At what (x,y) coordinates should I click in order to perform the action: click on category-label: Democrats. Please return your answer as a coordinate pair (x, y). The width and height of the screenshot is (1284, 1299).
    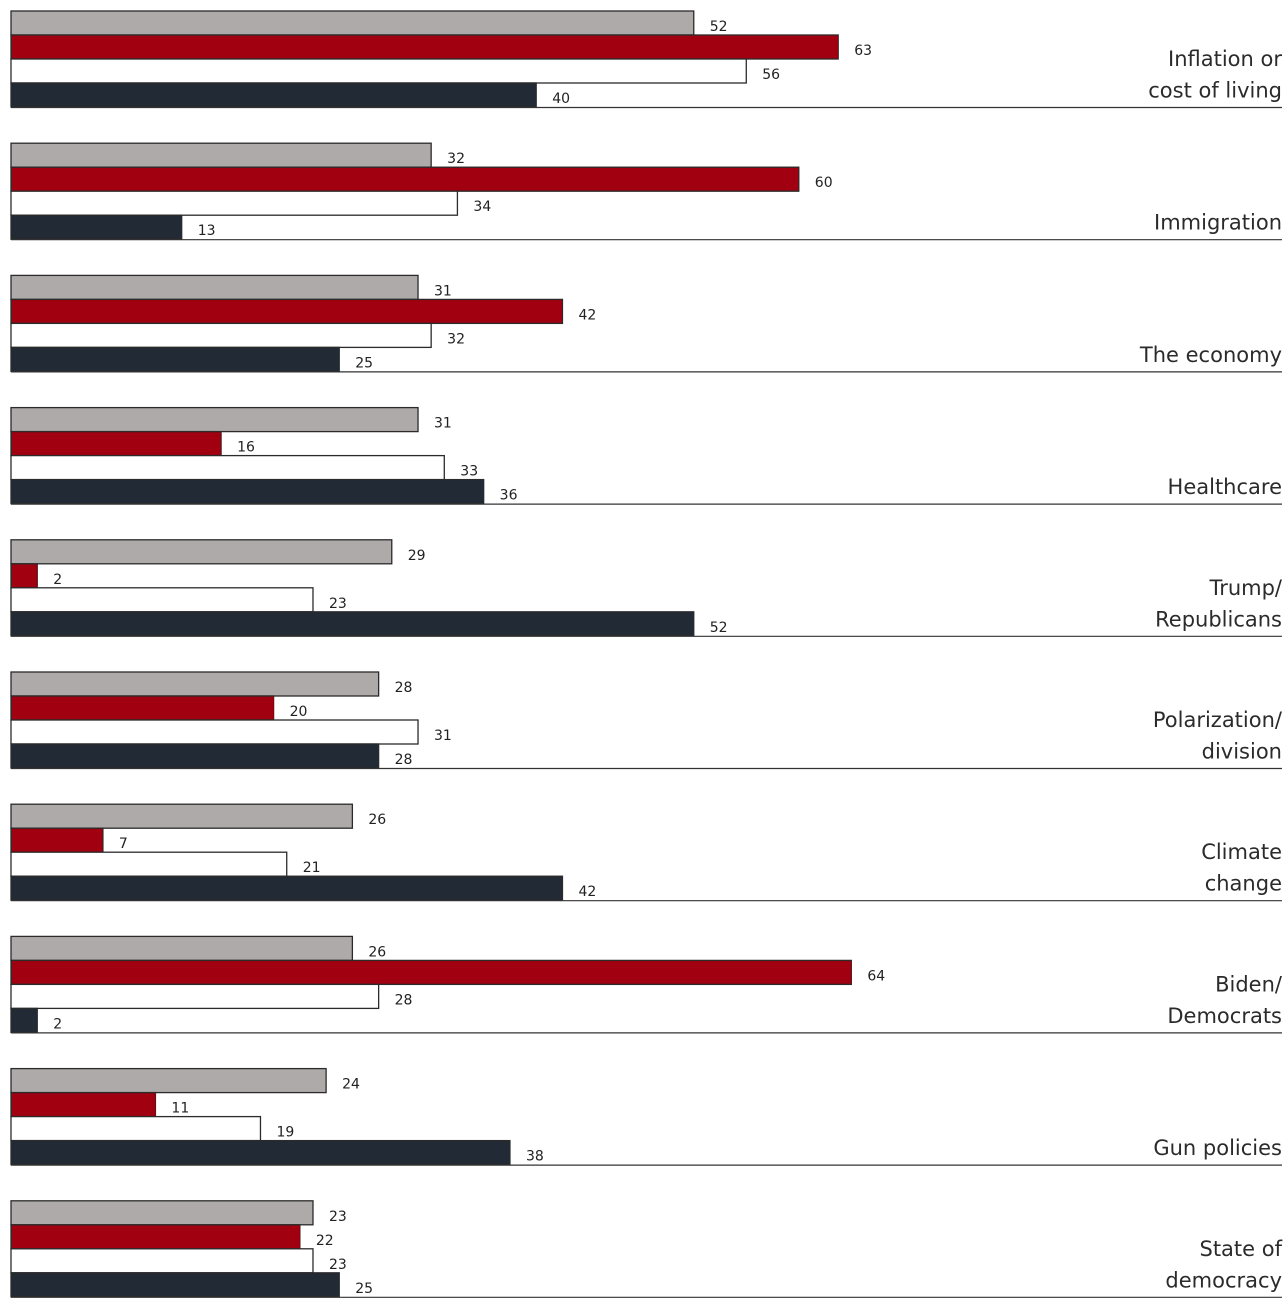
    Looking at the image, I should click on (1224, 1016).